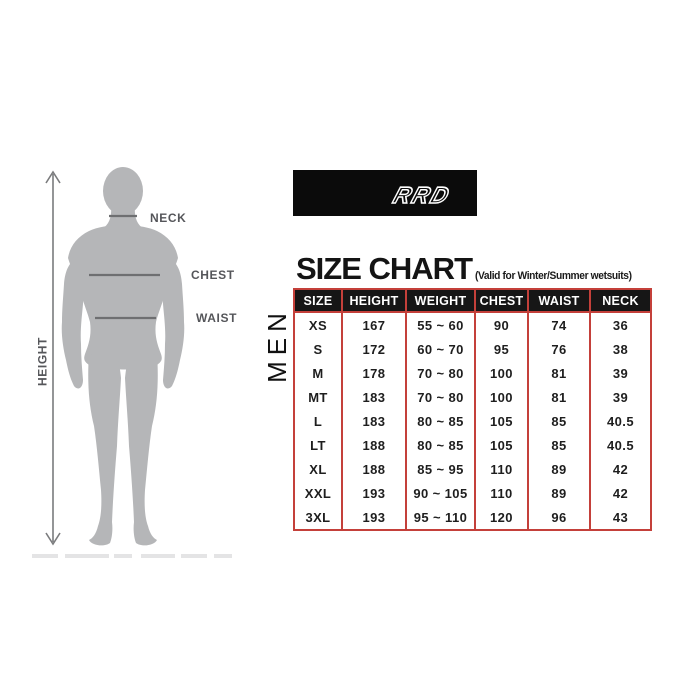  What do you see at coordinates (553, 276) in the screenshot?
I see `page-subtitle: (Valid for Winter/Summer wetsuits)` at bounding box center [553, 276].